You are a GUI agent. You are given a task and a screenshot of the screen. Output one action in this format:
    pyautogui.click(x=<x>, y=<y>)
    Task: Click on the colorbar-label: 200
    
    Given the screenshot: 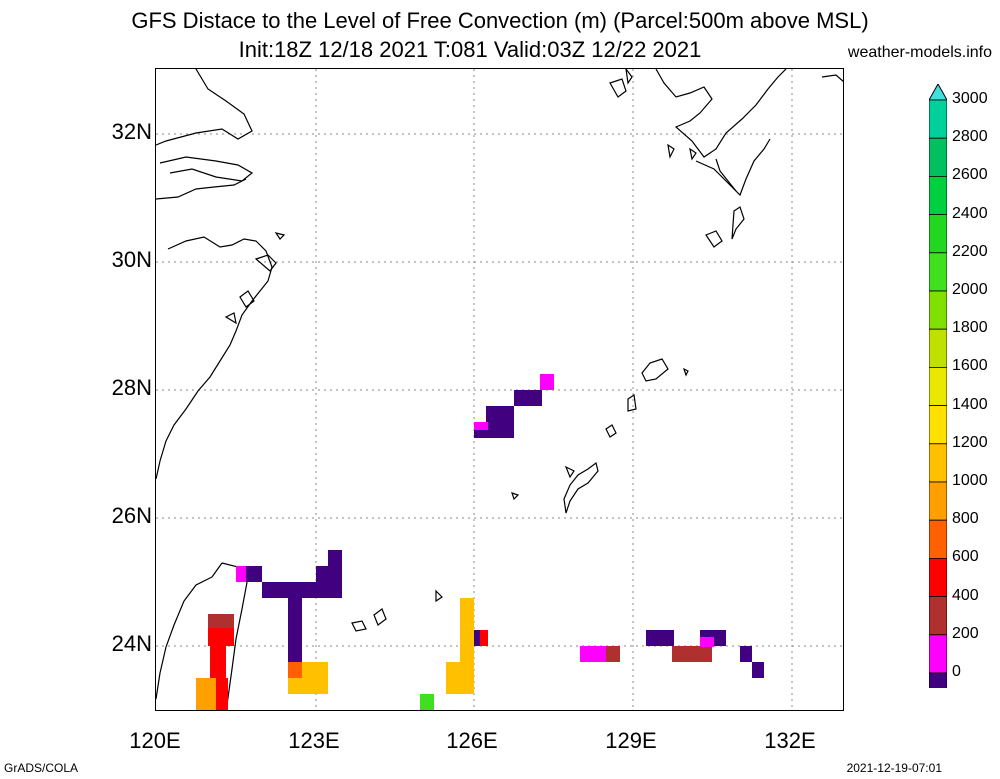 What is the action you would take?
    pyautogui.click(x=965, y=633)
    